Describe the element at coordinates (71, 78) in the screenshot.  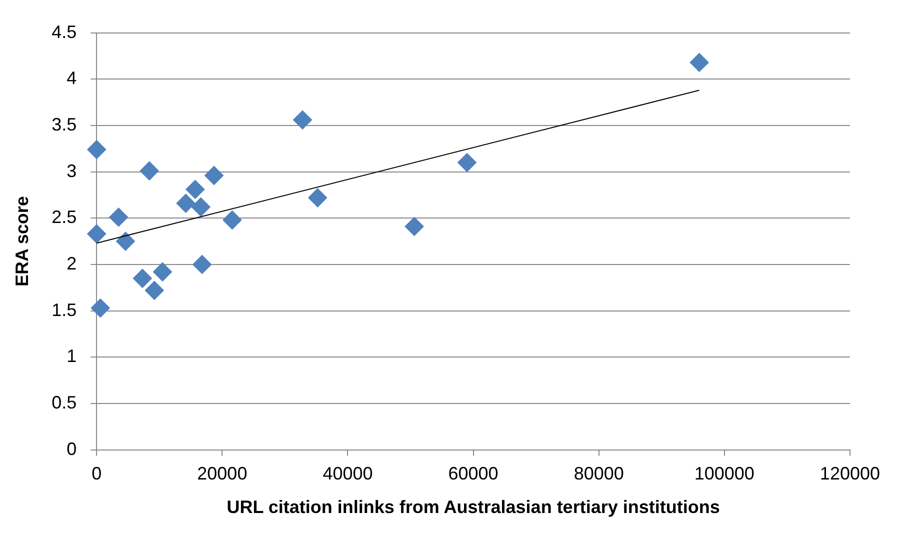
I see `y-tick-label: 4` at that location.